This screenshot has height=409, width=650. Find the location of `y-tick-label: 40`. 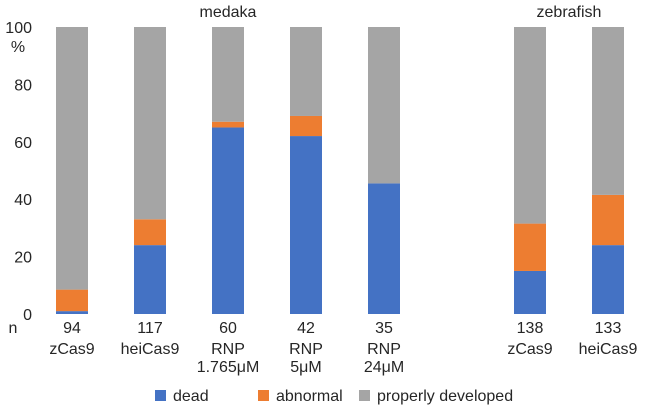

y-tick-label: 40 is located at coordinates (23, 200).